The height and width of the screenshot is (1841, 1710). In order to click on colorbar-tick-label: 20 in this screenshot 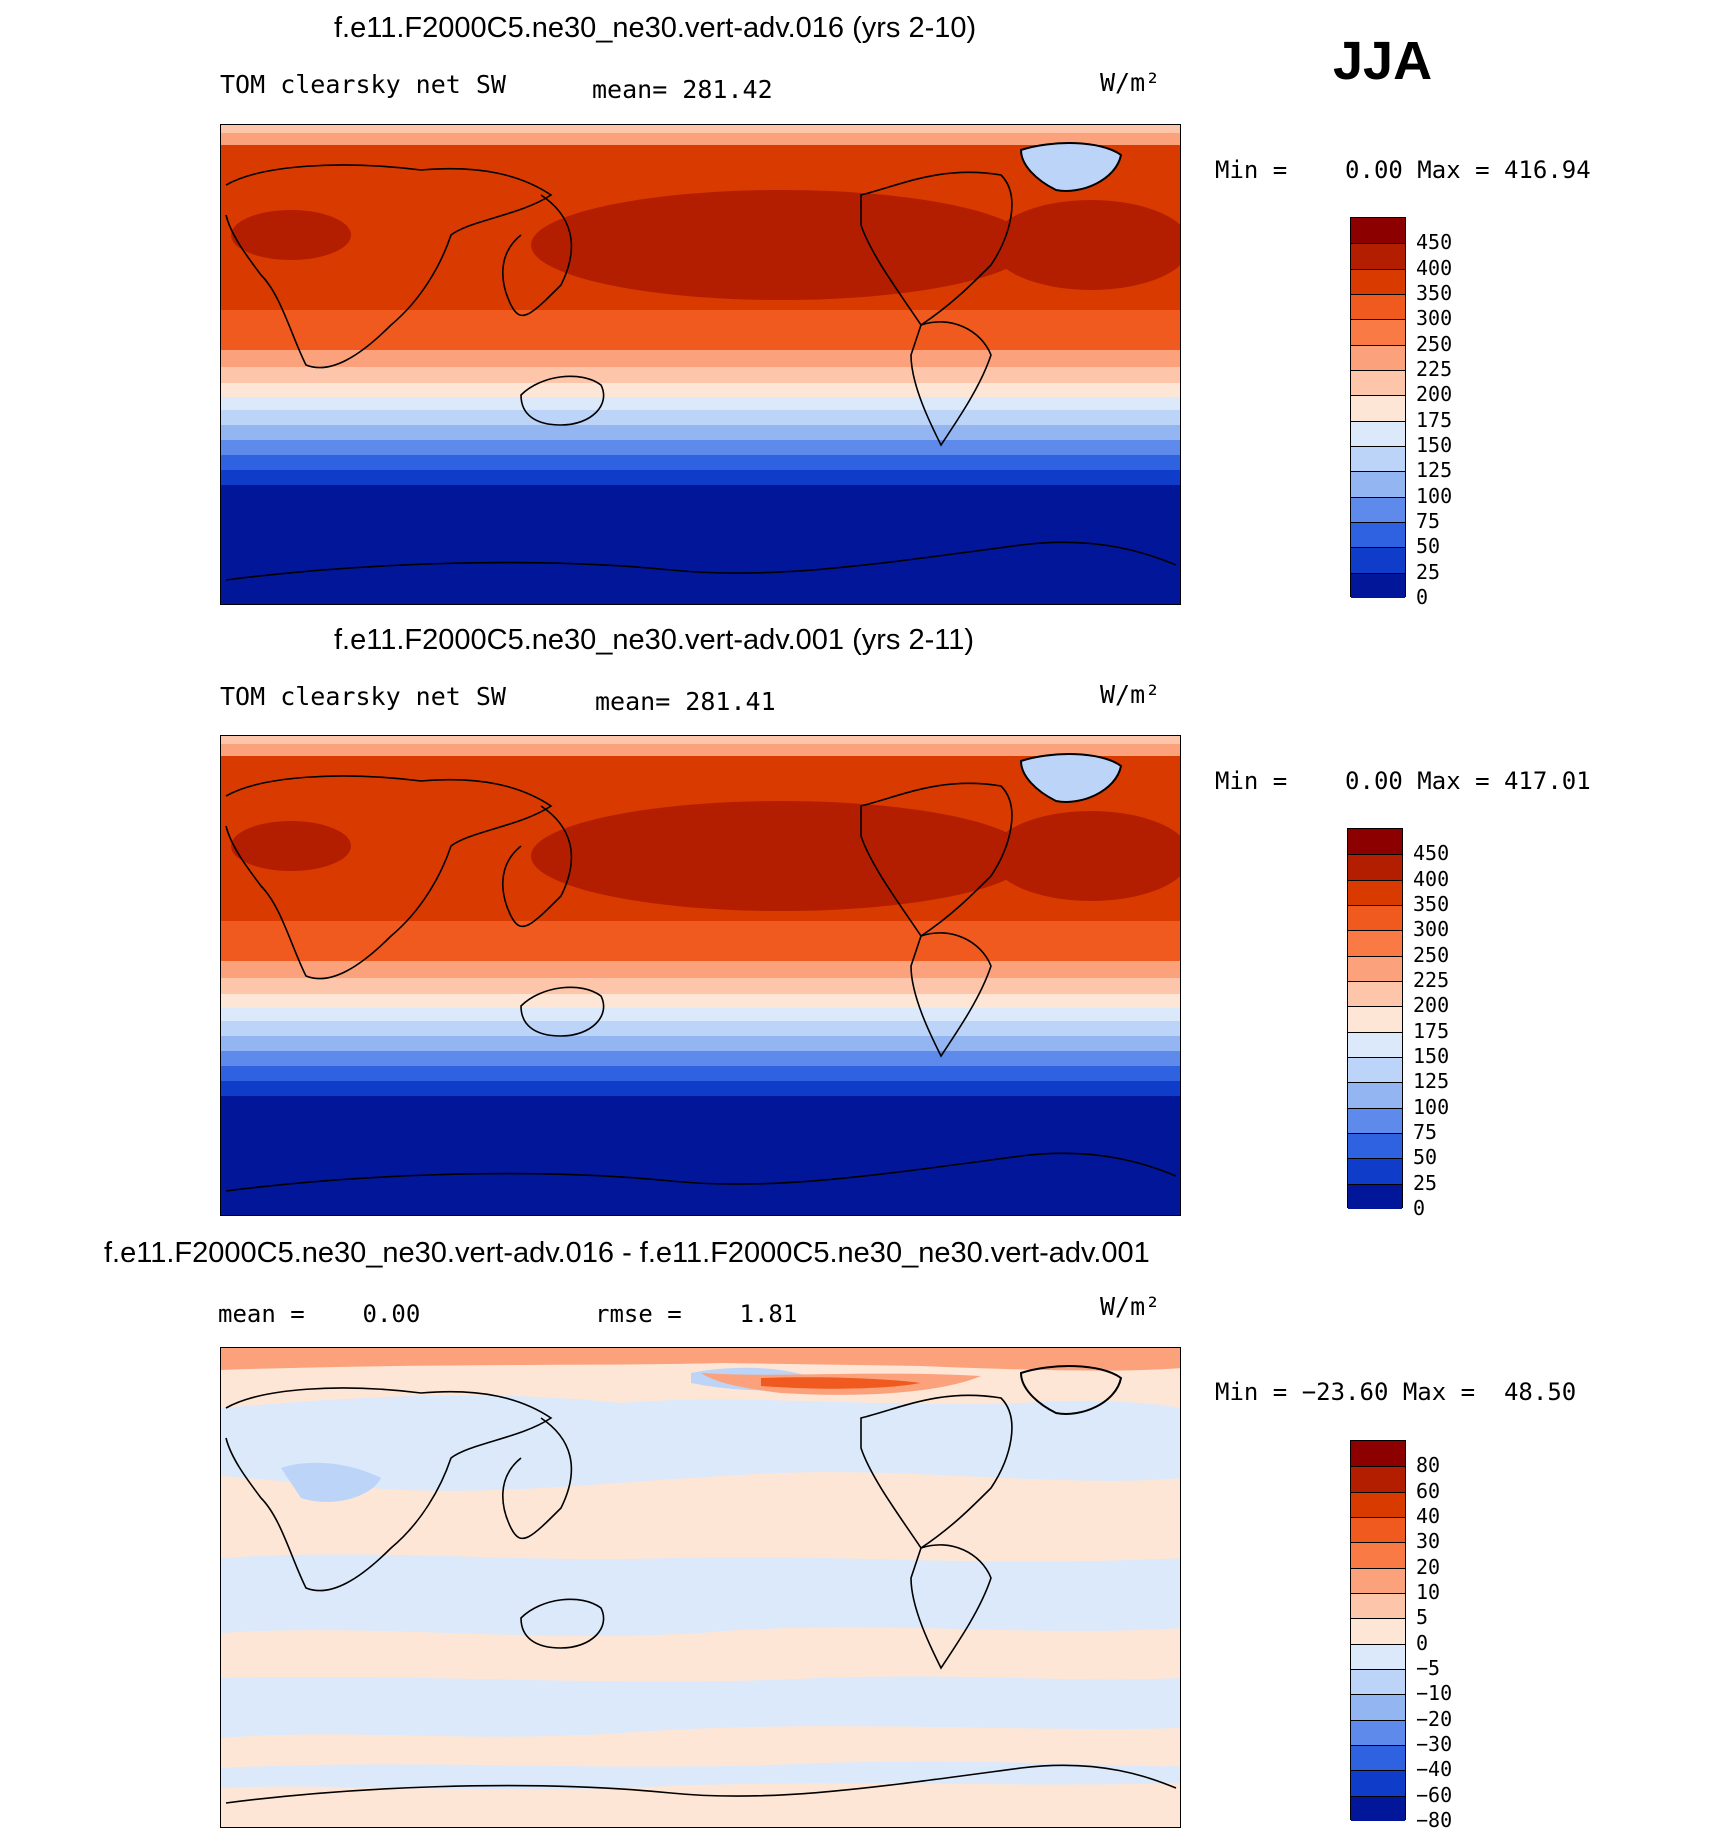, I will do `click(1428, 1566)`.